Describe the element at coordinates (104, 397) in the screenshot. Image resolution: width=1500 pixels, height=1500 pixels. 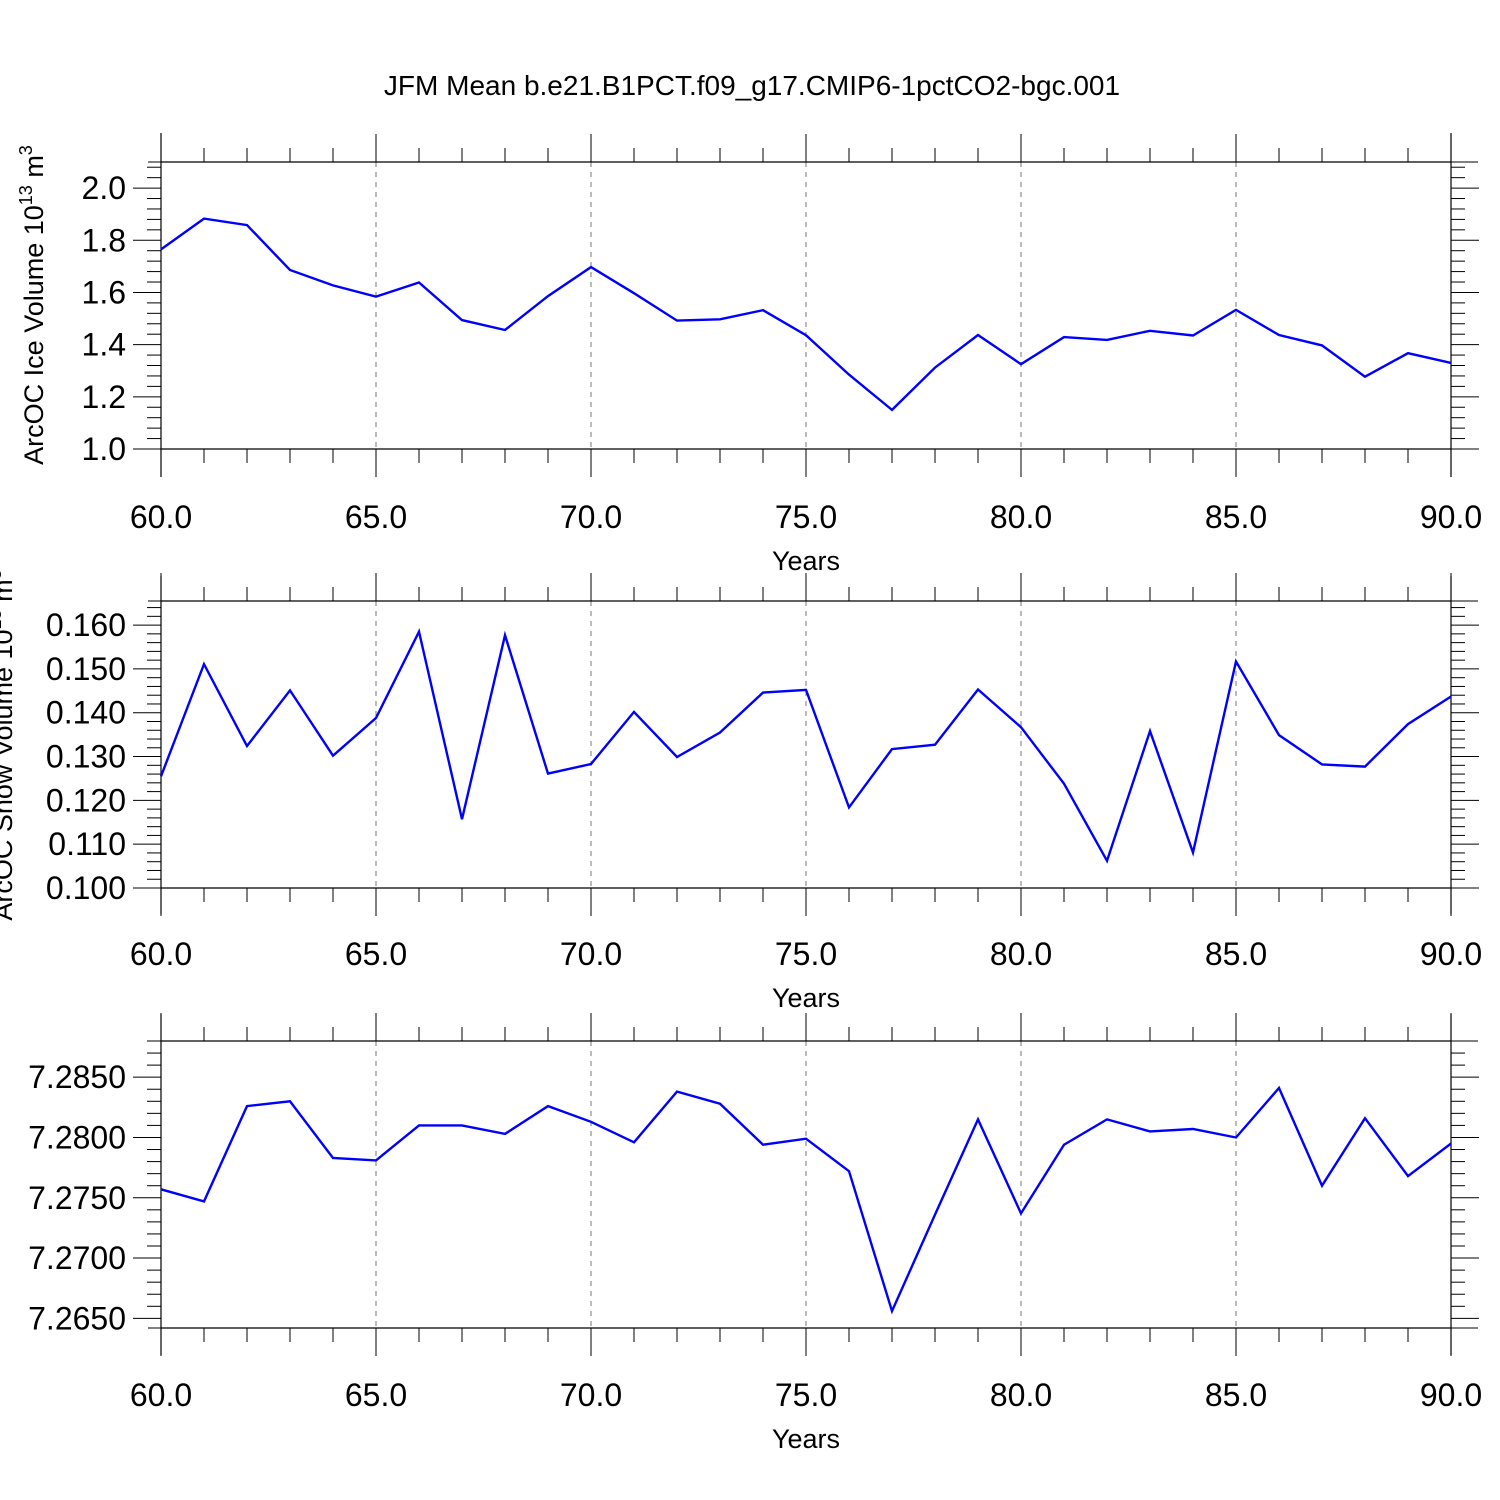
I see `y-tick-label: 1.2` at that location.